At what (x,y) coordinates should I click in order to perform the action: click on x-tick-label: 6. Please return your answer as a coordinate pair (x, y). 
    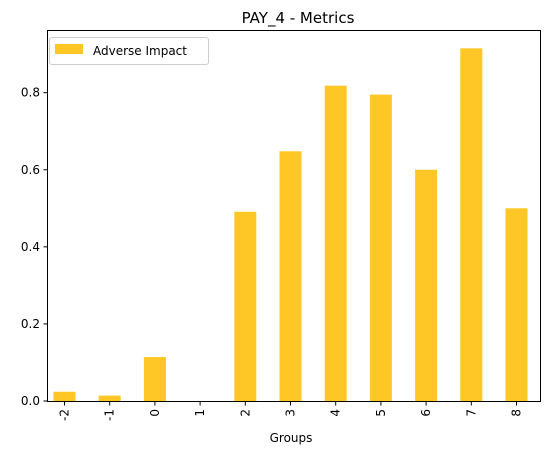
    Looking at the image, I should click on (426, 413).